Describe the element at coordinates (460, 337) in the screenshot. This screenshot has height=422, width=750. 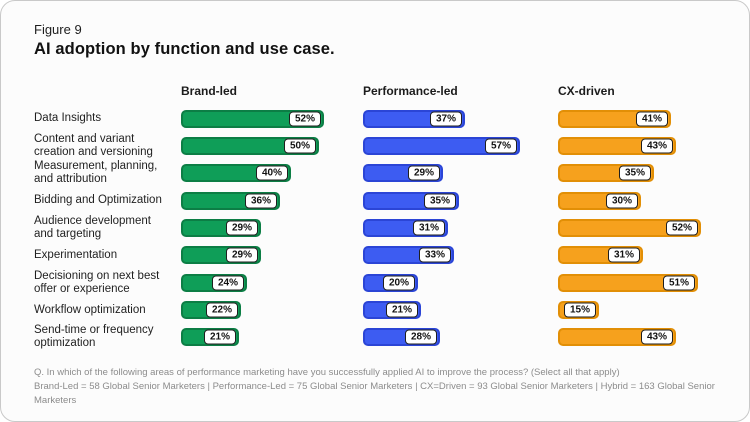
I see `bar-track: 28%` at that location.